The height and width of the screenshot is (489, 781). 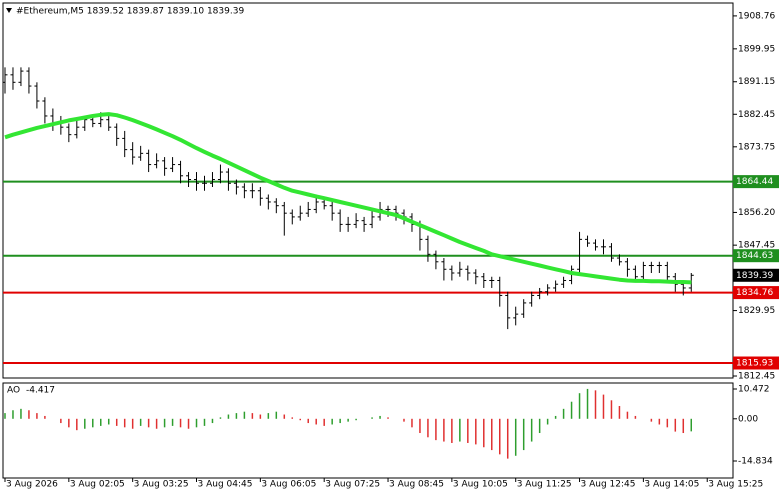 I want to click on y-tick-label: 1873.75, so click(x=756, y=147).